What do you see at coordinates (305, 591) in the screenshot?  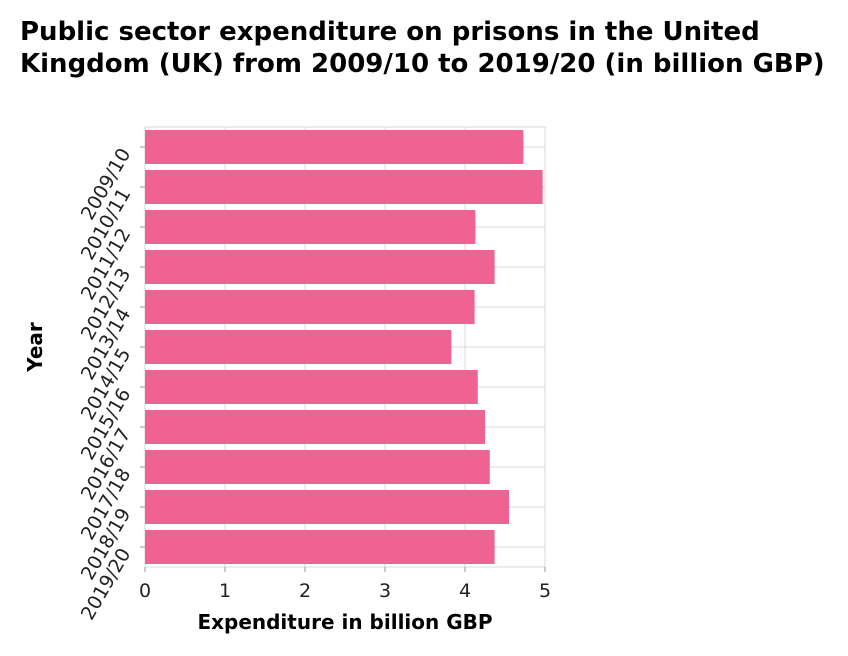 I see `x-tick-label: 2` at bounding box center [305, 591].